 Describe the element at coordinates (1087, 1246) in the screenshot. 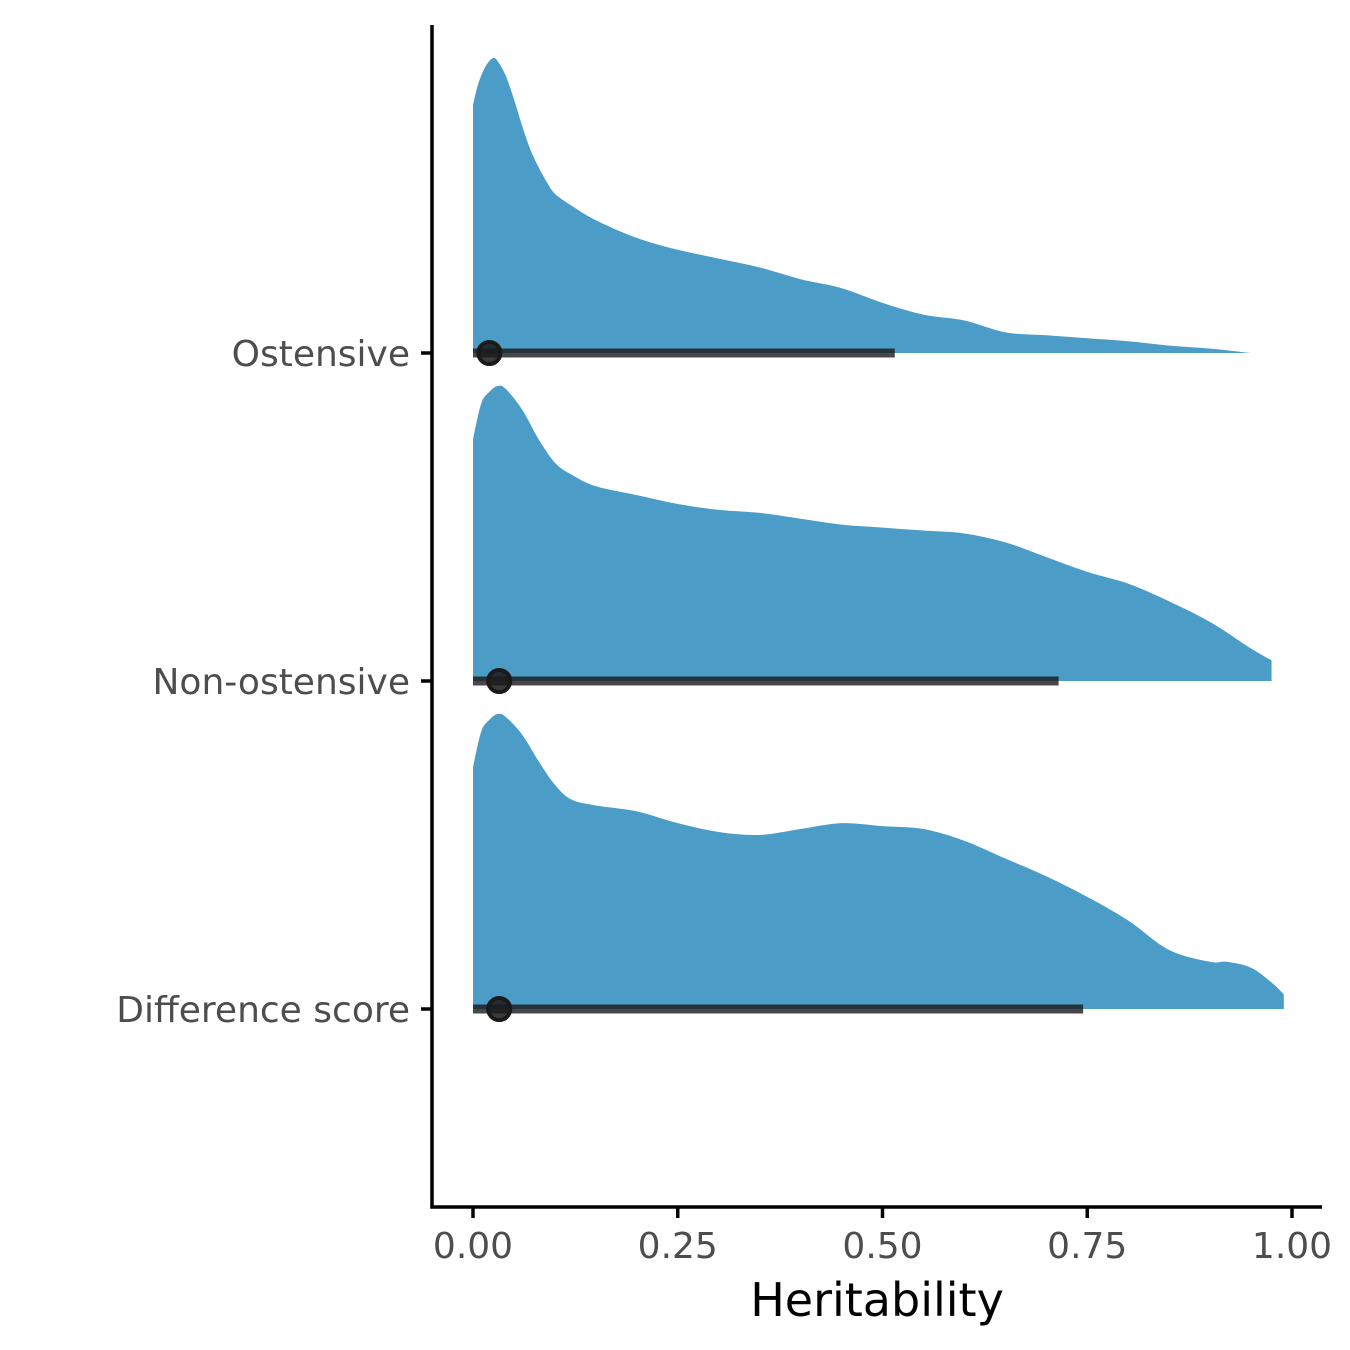

I see `x-tick-label-3: 0.75` at that location.